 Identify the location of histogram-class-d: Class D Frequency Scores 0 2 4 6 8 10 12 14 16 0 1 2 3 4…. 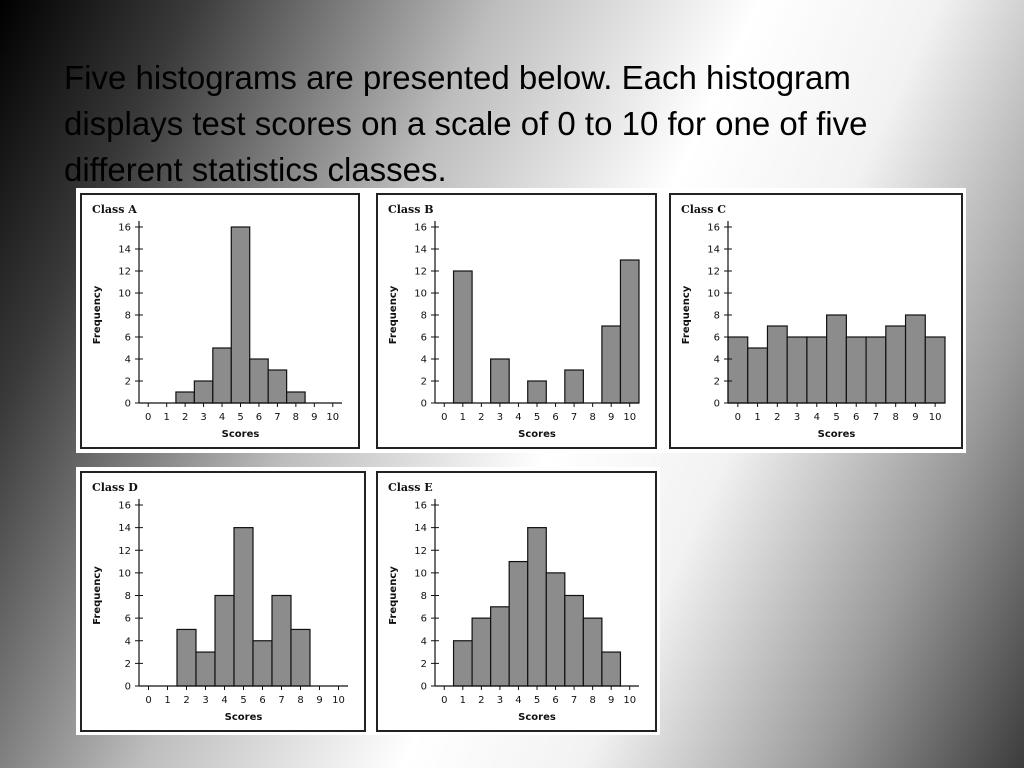
(223, 601).